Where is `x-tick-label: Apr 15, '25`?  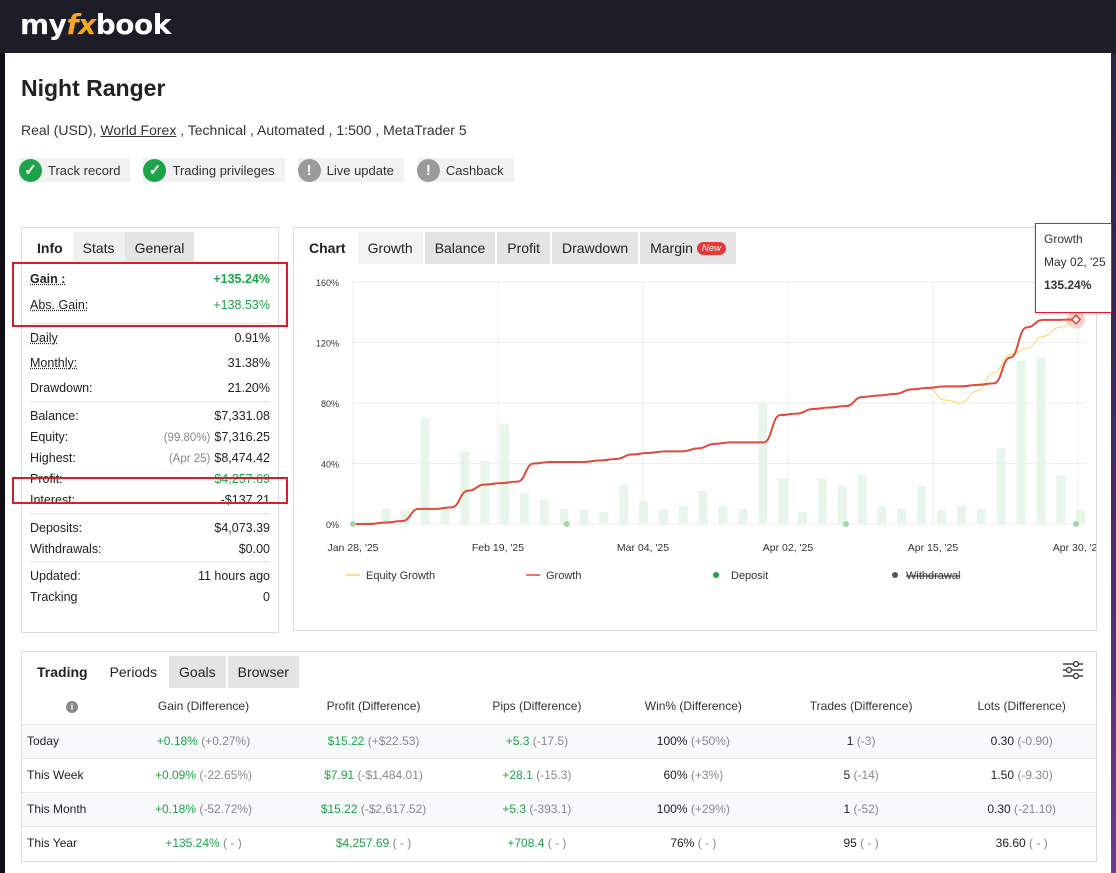 x-tick-label: Apr 15, '25 is located at coordinates (933, 548).